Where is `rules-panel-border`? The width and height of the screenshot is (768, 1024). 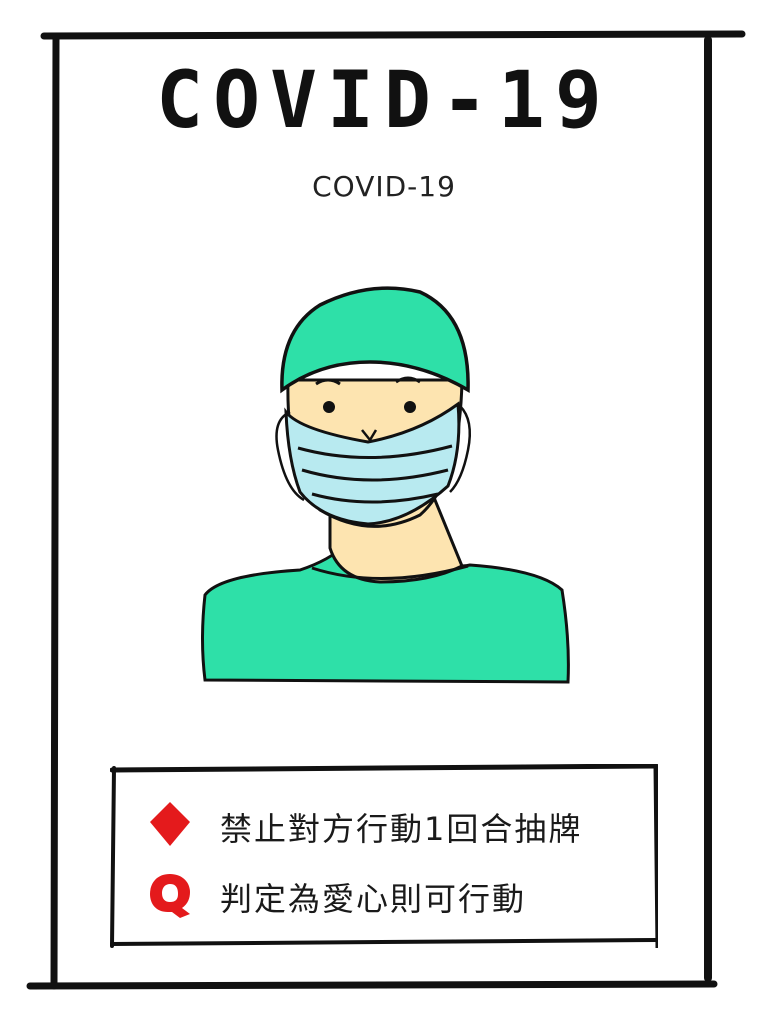
rules-panel-border is located at coordinates (384, 856).